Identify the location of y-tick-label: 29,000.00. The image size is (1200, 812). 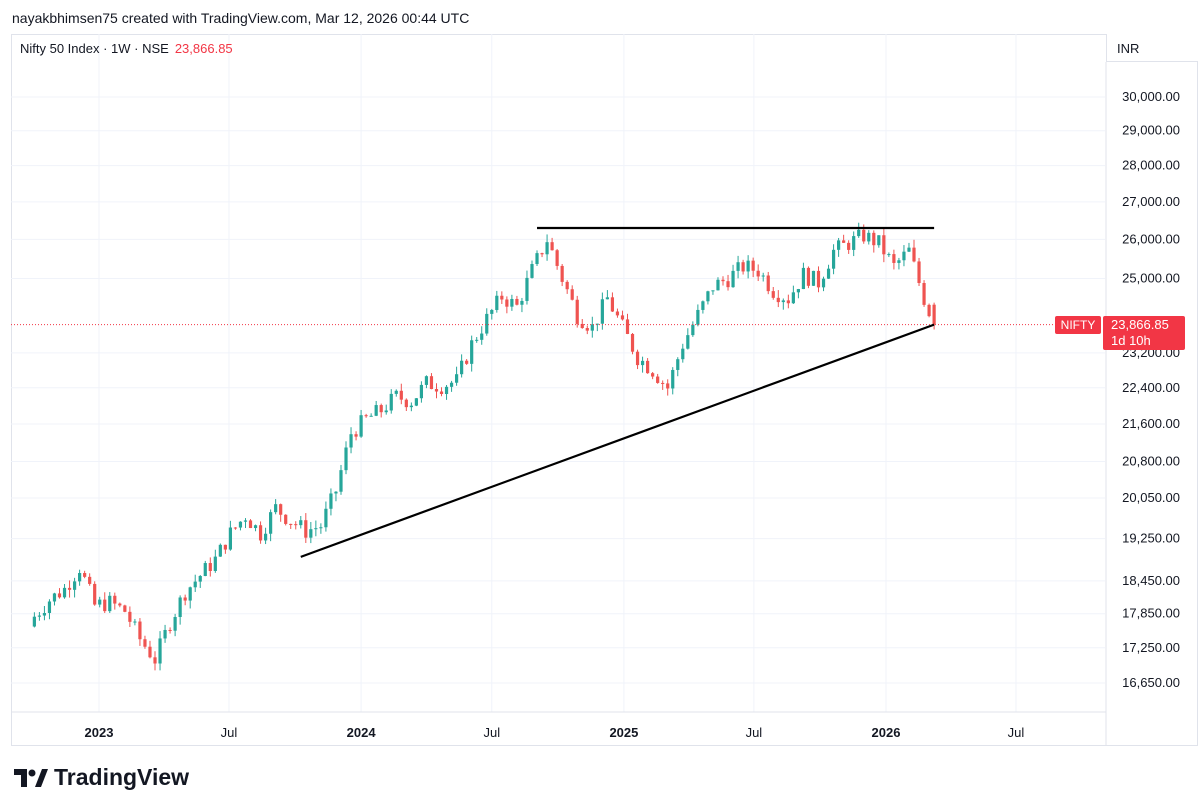
(1151, 130).